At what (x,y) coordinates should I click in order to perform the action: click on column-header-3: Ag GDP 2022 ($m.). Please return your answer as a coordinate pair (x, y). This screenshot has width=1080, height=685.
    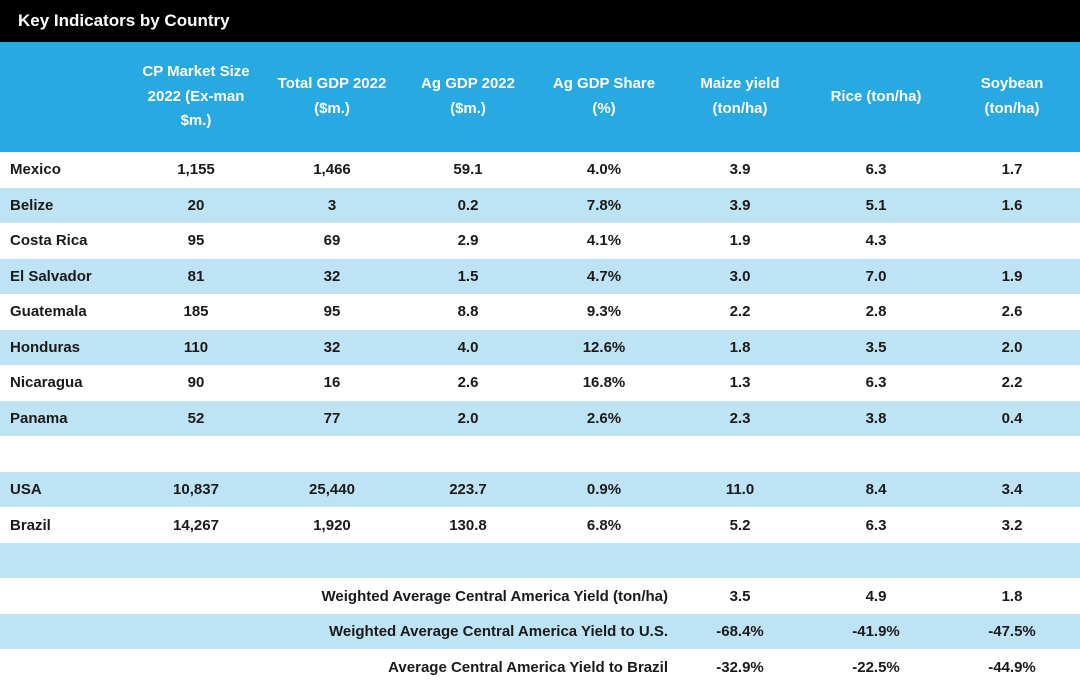
    Looking at the image, I should click on (468, 96).